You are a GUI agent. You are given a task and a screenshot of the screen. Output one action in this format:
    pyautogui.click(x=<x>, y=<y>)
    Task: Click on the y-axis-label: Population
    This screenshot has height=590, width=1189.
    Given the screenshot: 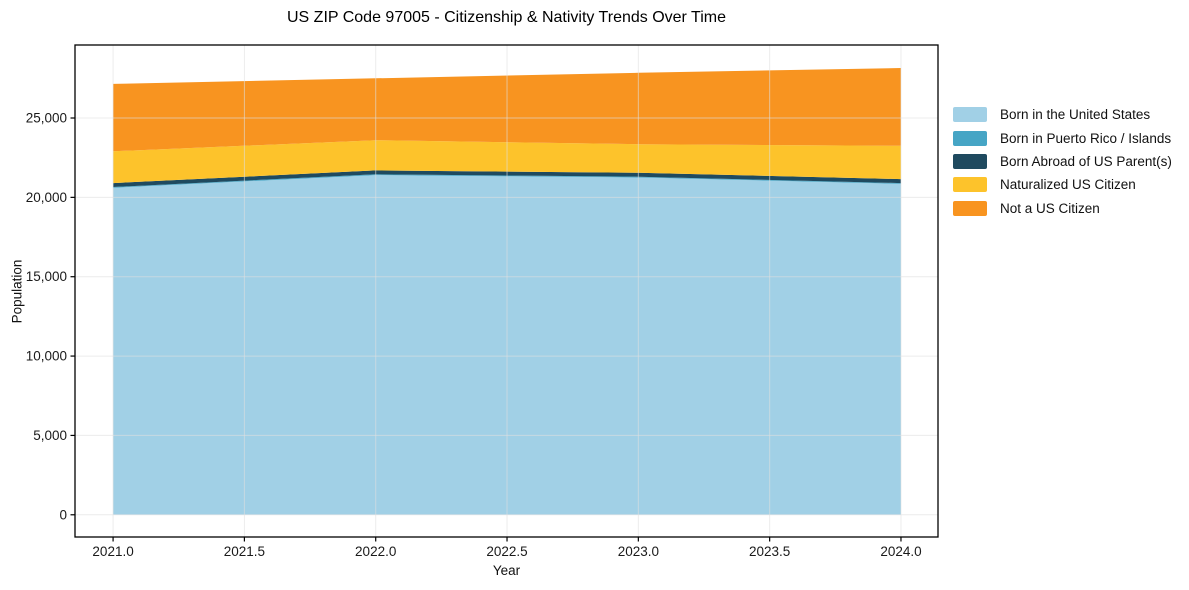 What is the action you would take?
    pyautogui.click(x=17, y=291)
    